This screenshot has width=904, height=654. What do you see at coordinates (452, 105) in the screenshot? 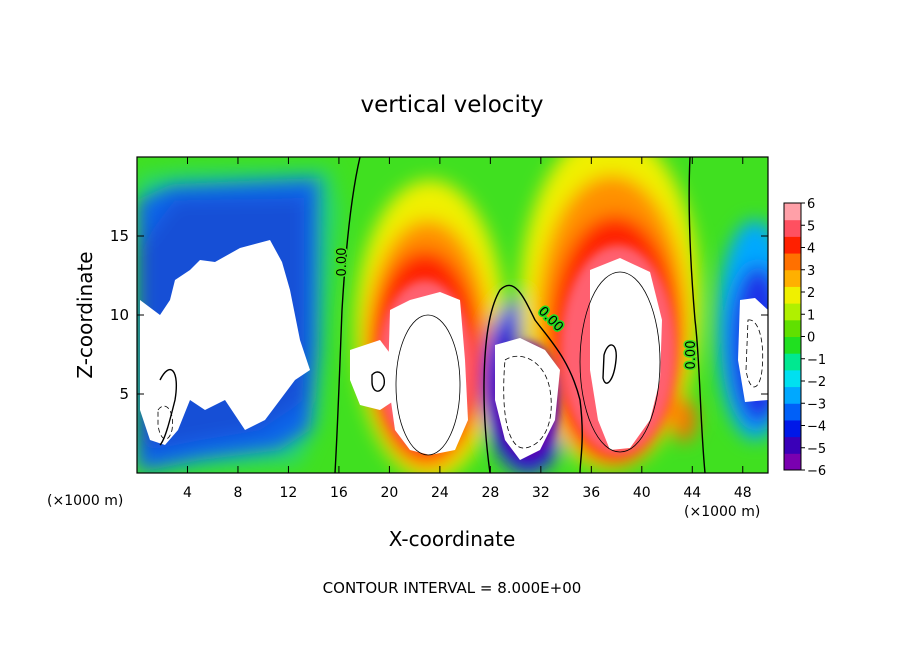
I see `chart-title: vertical velocity` at bounding box center [452, 105].